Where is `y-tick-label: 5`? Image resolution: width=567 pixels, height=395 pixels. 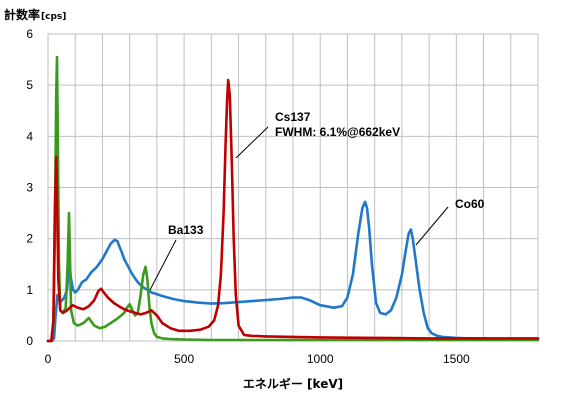 y-tick-label: 5 is located at coordinates (29, 85).